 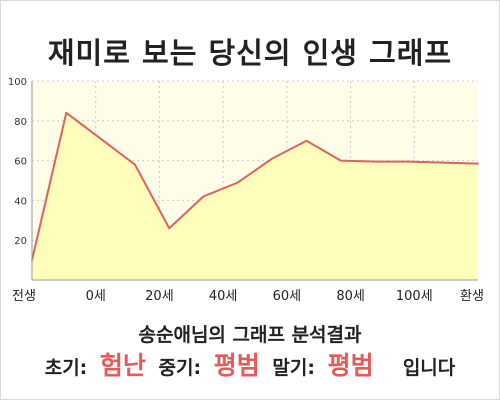 I want to click on x-tick-label: 환생, so click(x=472, y=296).